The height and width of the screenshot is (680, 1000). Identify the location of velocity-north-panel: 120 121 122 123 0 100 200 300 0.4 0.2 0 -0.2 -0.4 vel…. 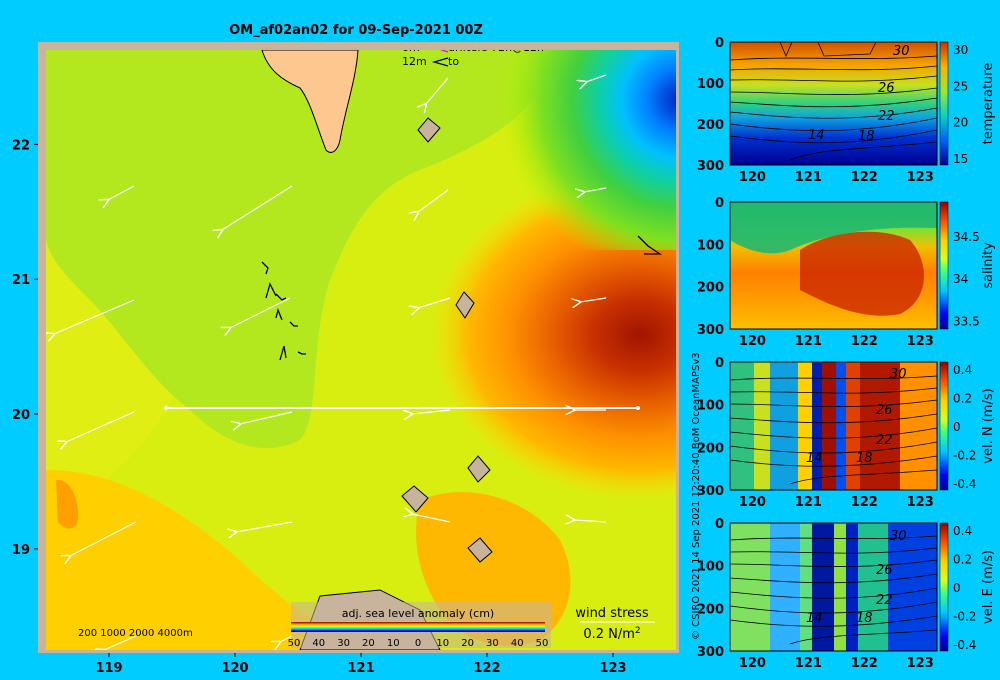
(846, 433).